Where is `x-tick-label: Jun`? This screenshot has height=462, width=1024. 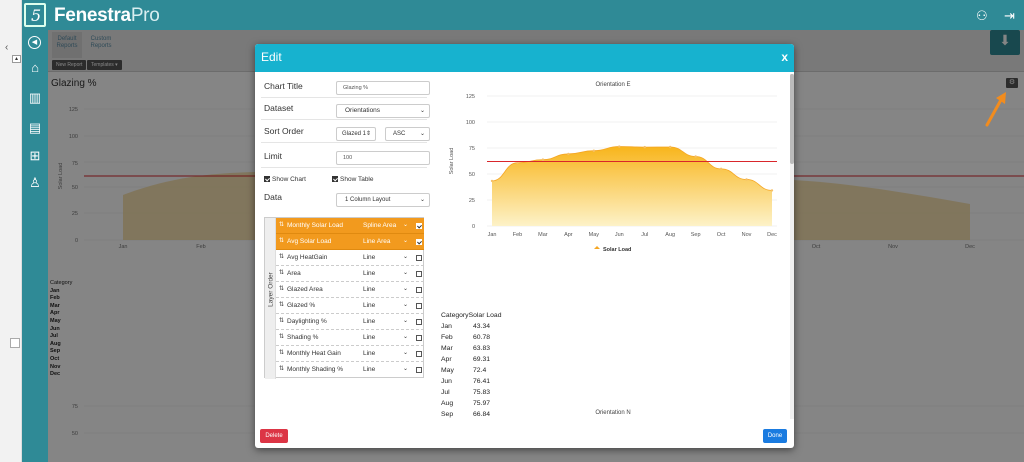
x-tick-label: Jun is located at coordinates (619, 235).